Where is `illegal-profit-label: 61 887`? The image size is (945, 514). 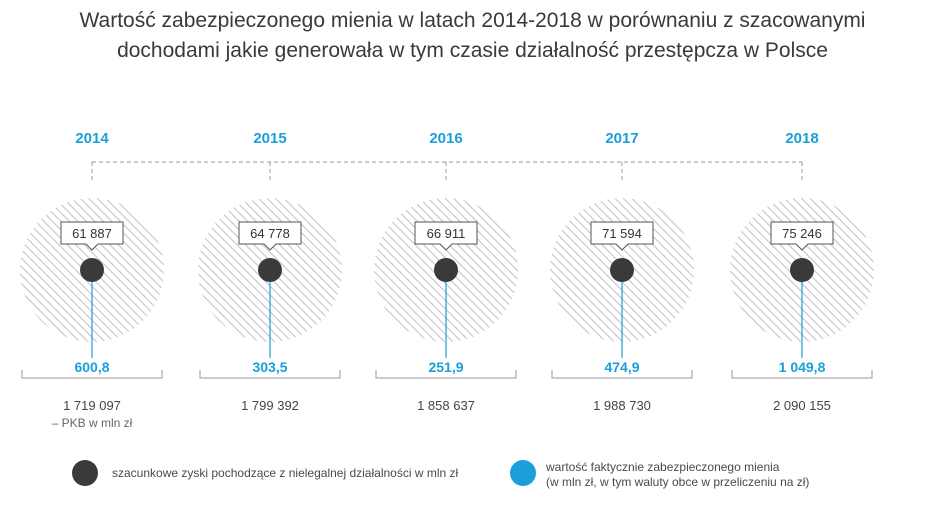 illegal-profit-label: 61 887 is located at coordinates (92, 233).